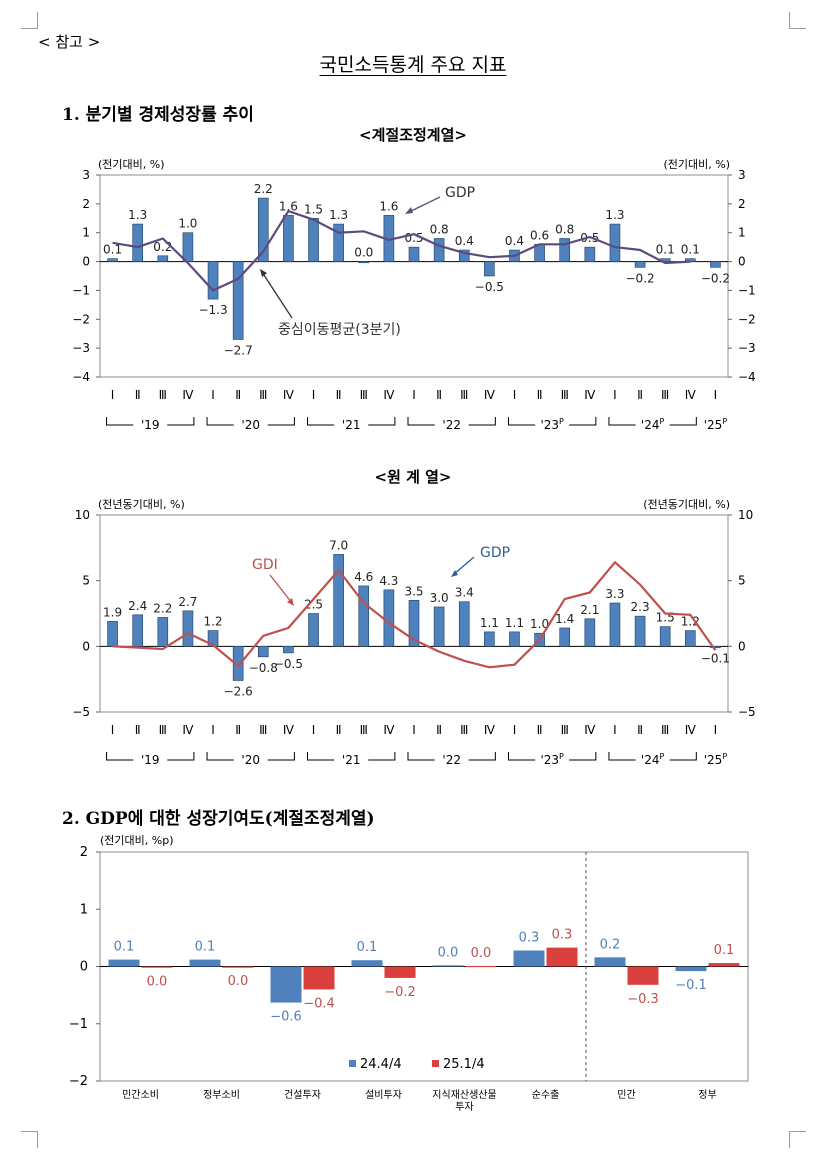  I want to click on year-label: '22, so click(451, 425).